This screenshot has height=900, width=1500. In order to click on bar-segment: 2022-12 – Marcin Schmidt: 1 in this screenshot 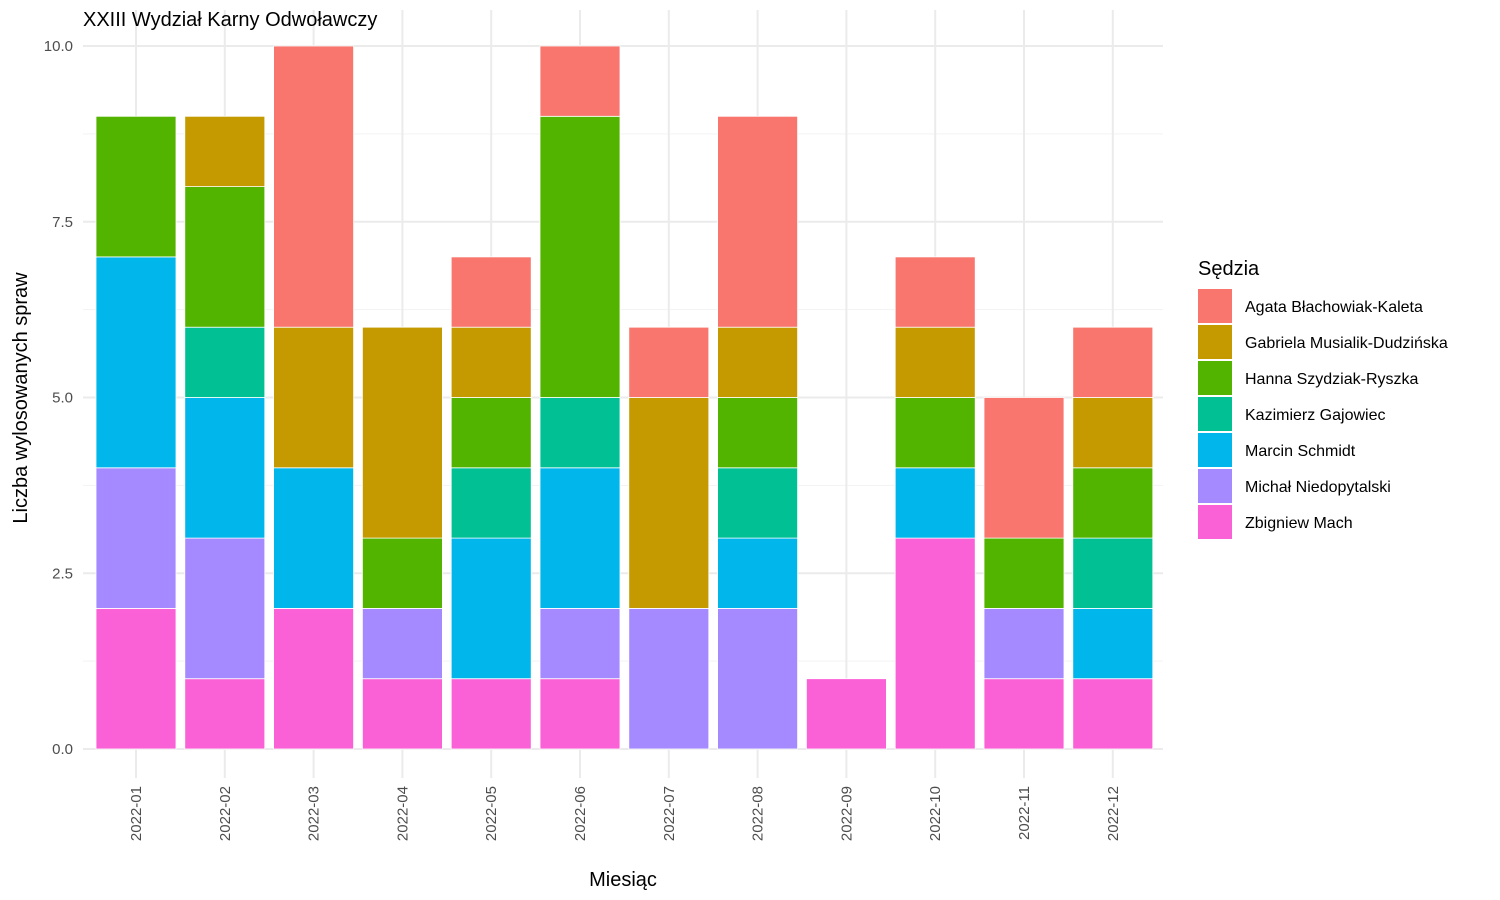, I will do `click(1113, 644)`.